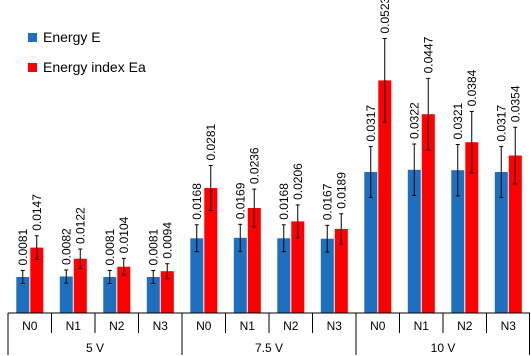 Image resolution: width=531 pixels, height=356 pixels. What do you see at coordinates (161, 326) in the screenshot?
I see `category-label-3: N3` at bounding box center [161, 326].